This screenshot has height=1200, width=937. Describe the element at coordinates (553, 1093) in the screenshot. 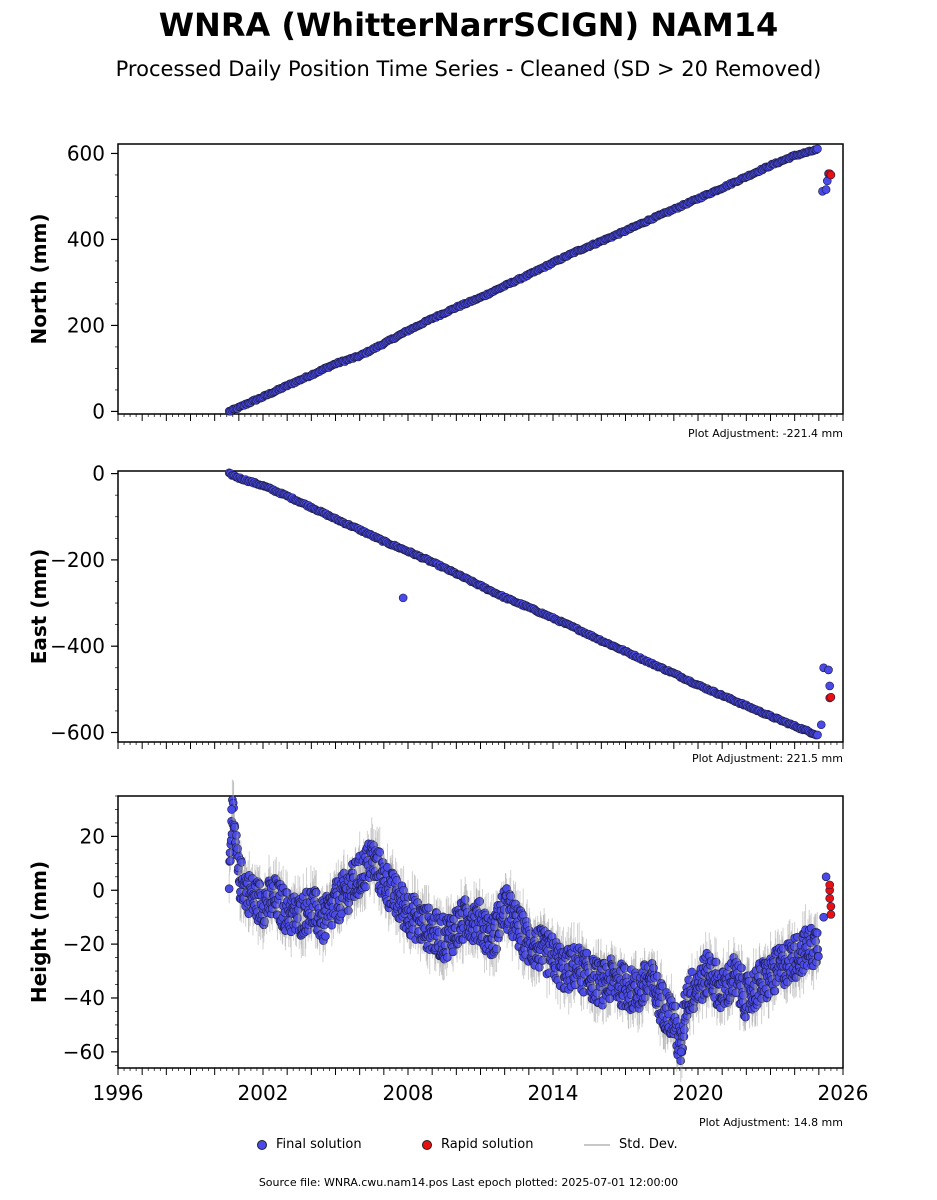

I see `x-tick-label: 2014` at that location.